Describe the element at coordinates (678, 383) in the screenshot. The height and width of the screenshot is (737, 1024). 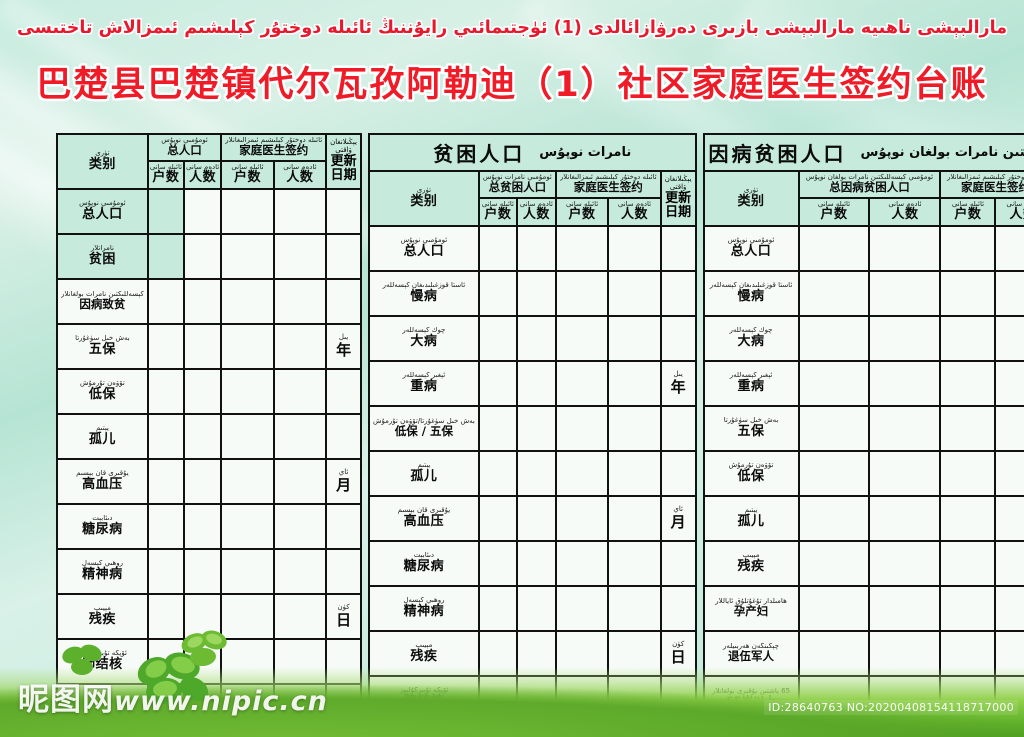
I see `update-date-year: يىل 年` at that location.